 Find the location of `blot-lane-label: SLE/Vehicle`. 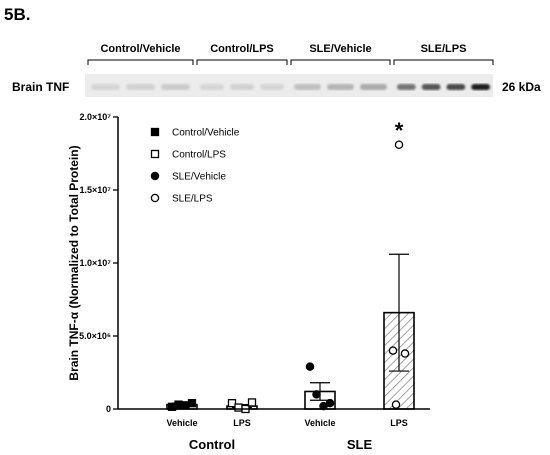

blot-lane-label: SLE/Vehicle is located at coordinates (340, 49).